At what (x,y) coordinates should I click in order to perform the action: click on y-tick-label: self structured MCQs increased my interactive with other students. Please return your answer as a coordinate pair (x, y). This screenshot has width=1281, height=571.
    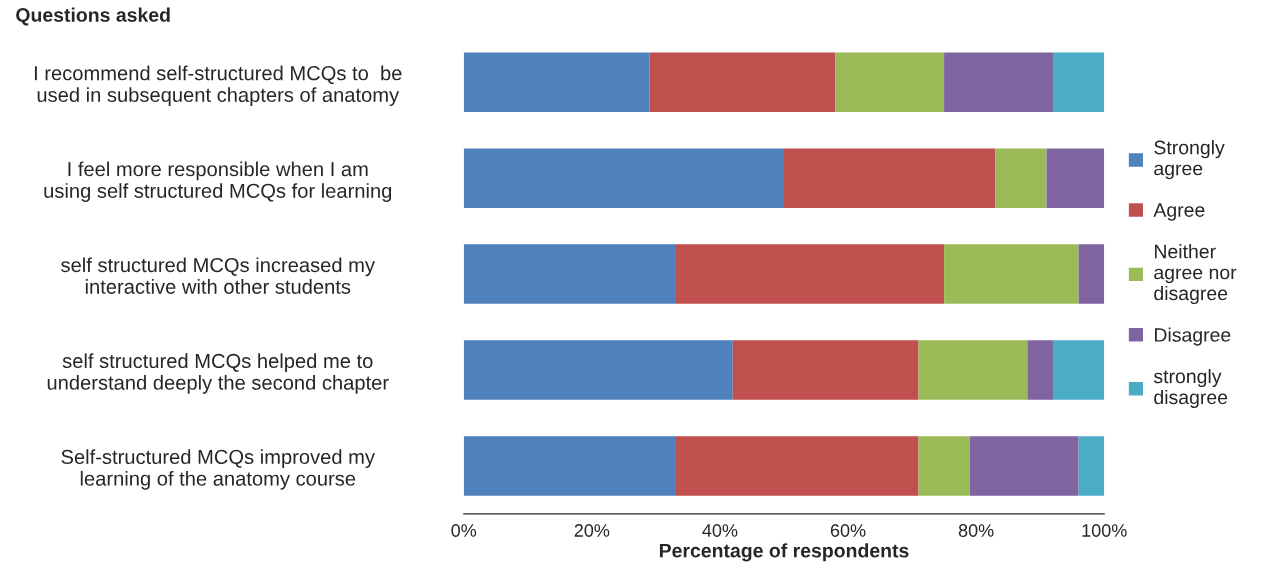
    Looking at the image, I should click on (218, 275).